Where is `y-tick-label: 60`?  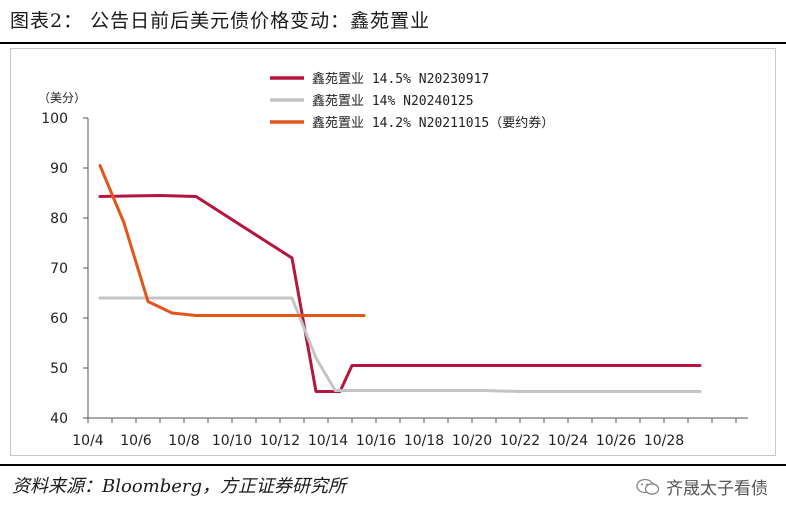
y-tick-label: 60 is located at coordinates (59, 319).